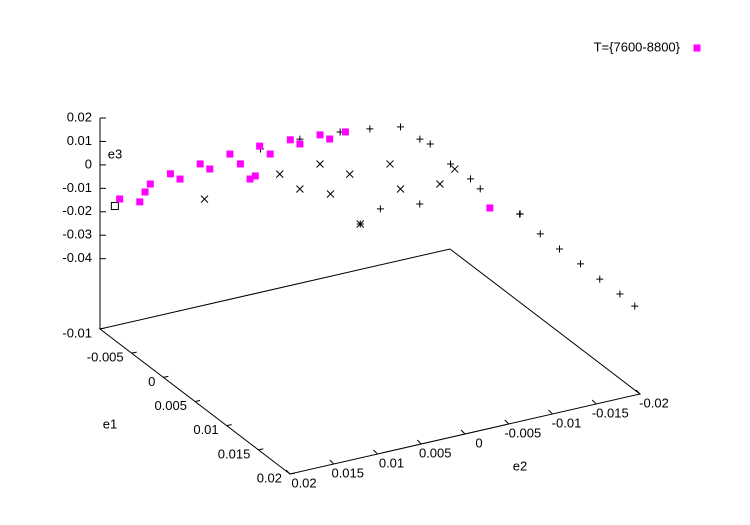 The image size is (750, 525). What do you see at coordinates (170, 405) in the screenshot?
I see `x-tick-label: 0.005` at bounding box center [170, 405].